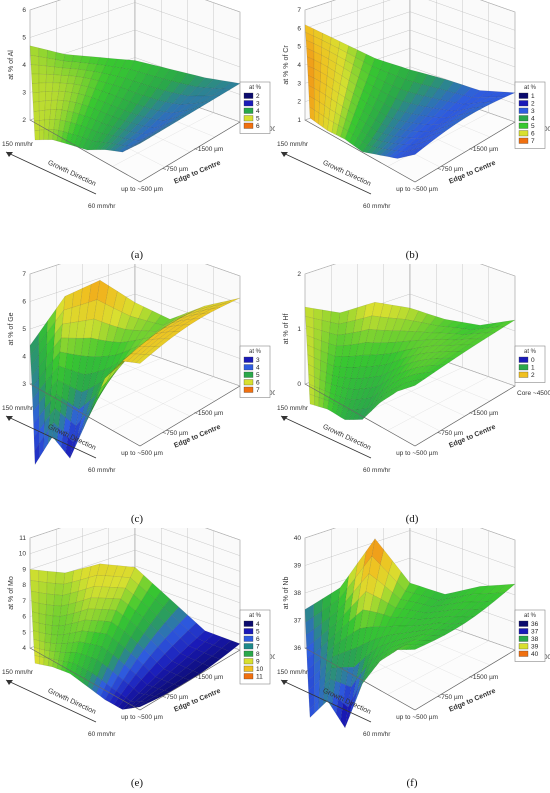  What do you see at coordinates (24, 38) in the screenshot?
I see `z-tick-label: 5` at bounding box center [24, 38].